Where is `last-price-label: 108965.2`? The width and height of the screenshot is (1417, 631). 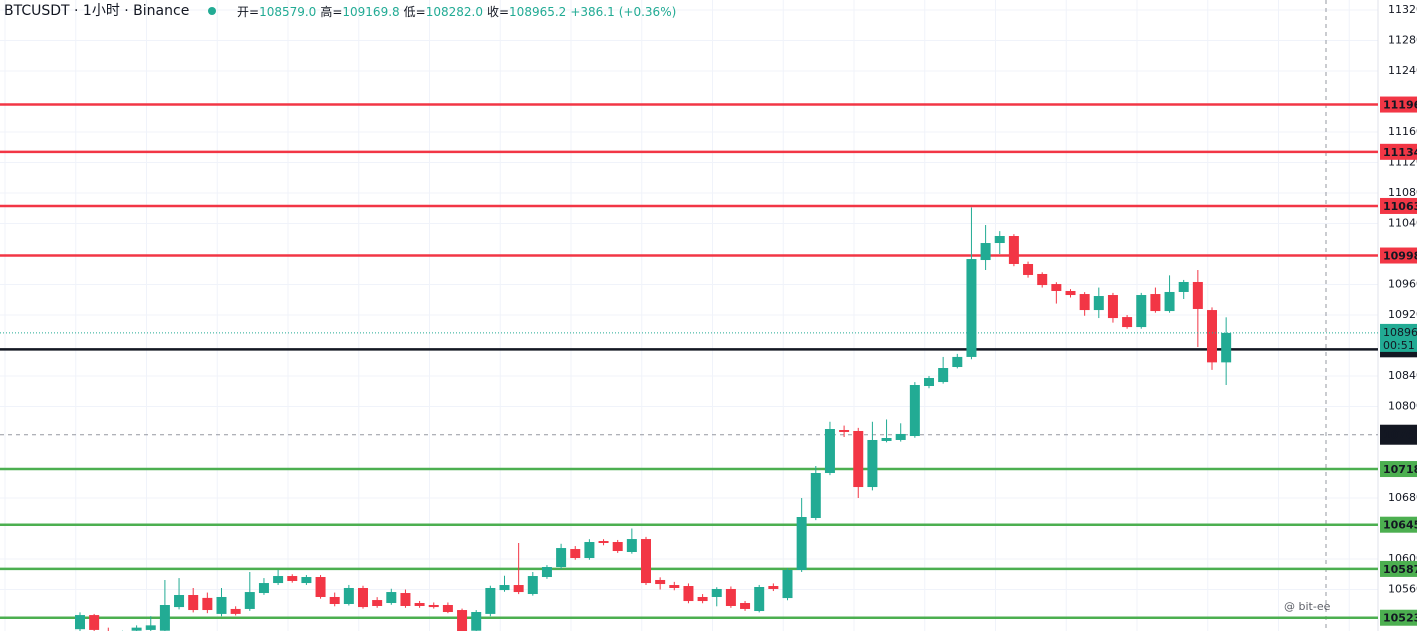 last-price-label: 108965.2 is located at coordinates (1400, 332).